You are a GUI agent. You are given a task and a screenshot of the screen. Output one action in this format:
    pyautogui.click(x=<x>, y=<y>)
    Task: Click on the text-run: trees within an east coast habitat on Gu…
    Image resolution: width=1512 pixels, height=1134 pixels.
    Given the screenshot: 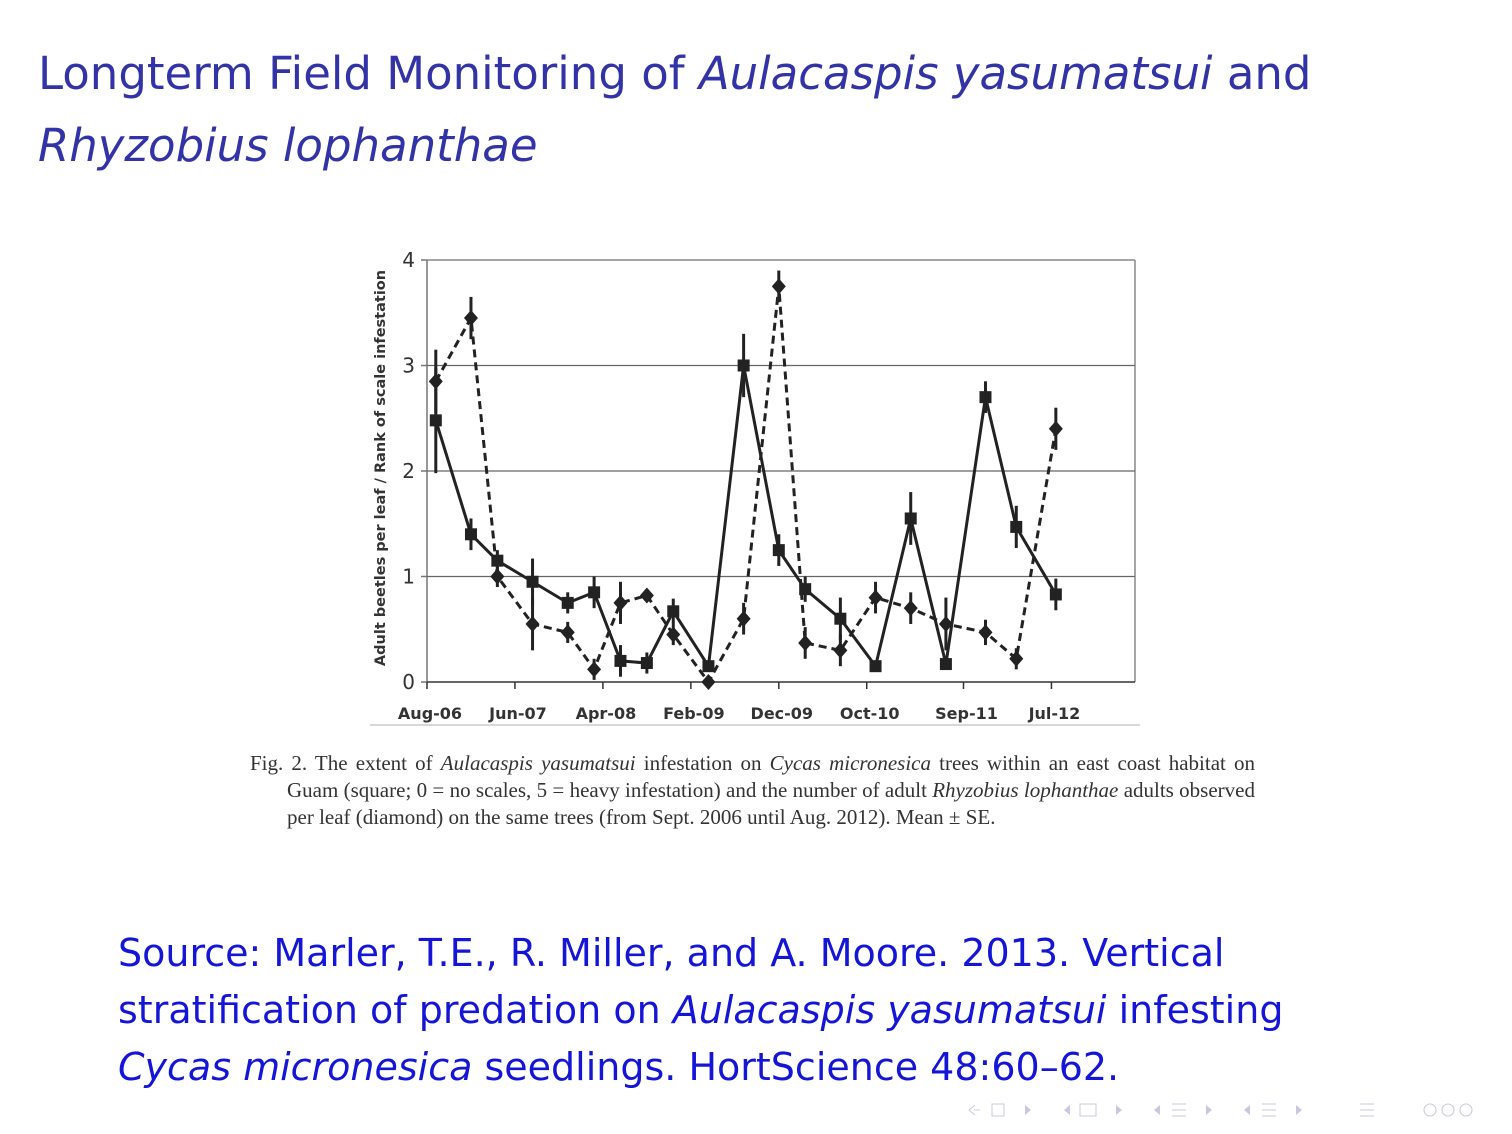 What is the action you would take?
    pyautogui.click(x=771, y=776)
    